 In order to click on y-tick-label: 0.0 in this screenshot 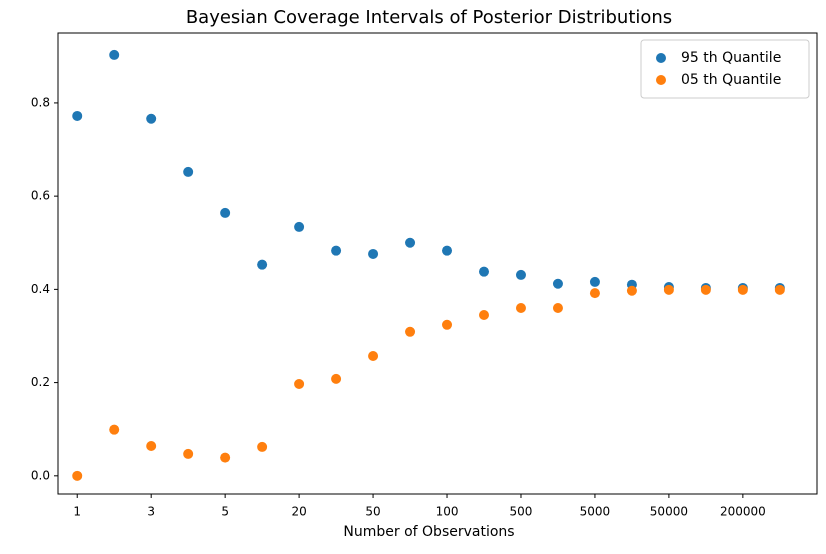, I will do `click(40, 475)`.